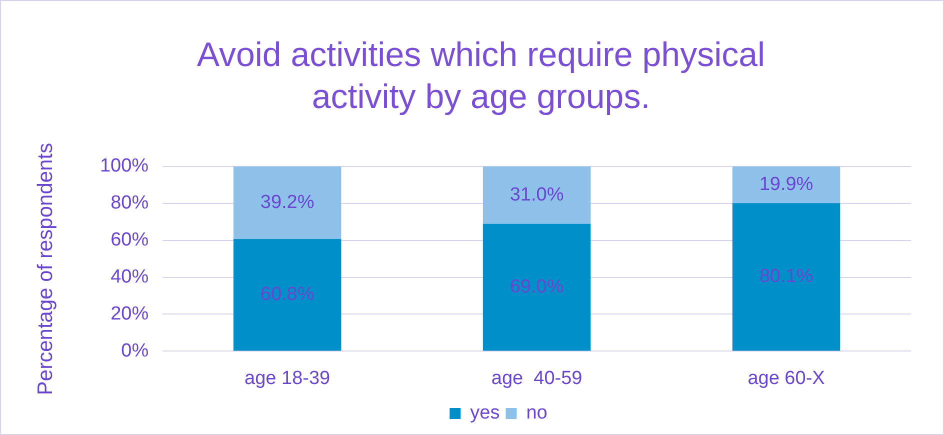 Image resolution: width=944 pixels, height=435 pixels. I want to click on data-label: 60.8%, so click(287, 295).